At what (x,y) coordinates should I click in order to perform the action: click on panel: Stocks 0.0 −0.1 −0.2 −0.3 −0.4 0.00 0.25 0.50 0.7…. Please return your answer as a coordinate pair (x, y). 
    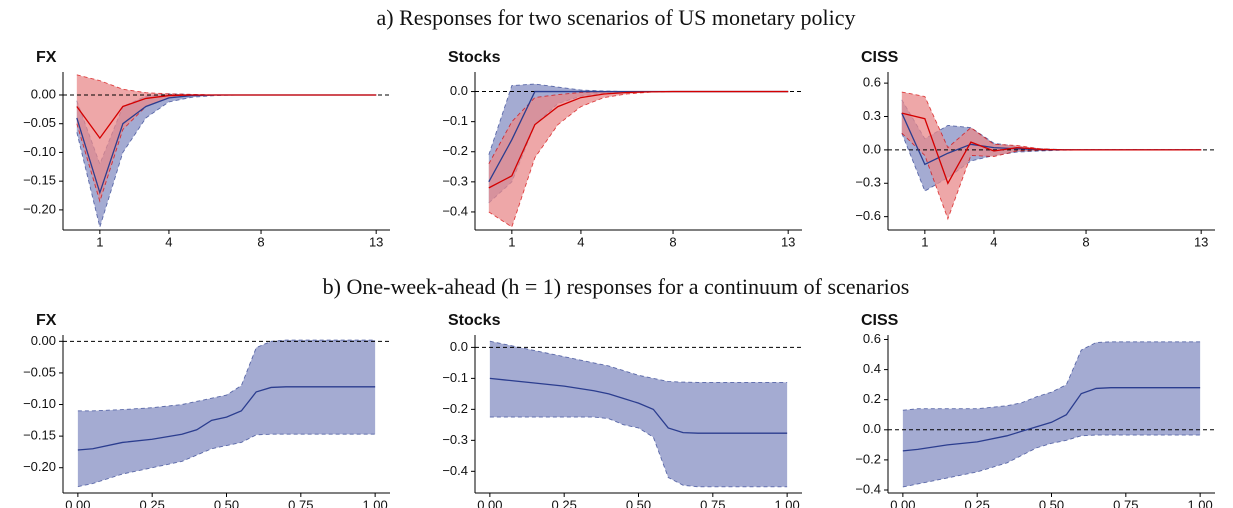
    Looking at the image, I should click on (622, 410).